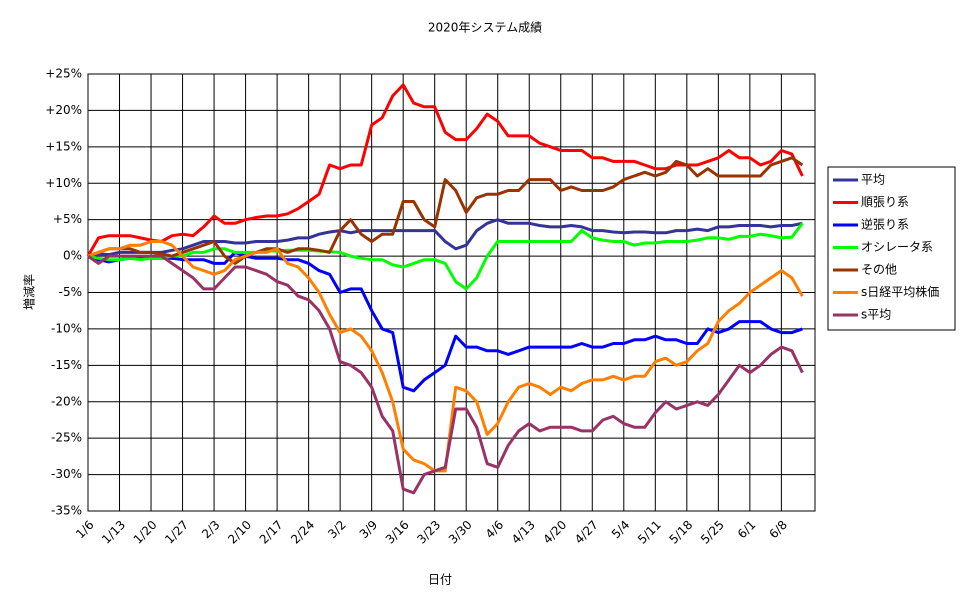  I want to click on chart-title: 2020年システム成績, so click(485, 28).